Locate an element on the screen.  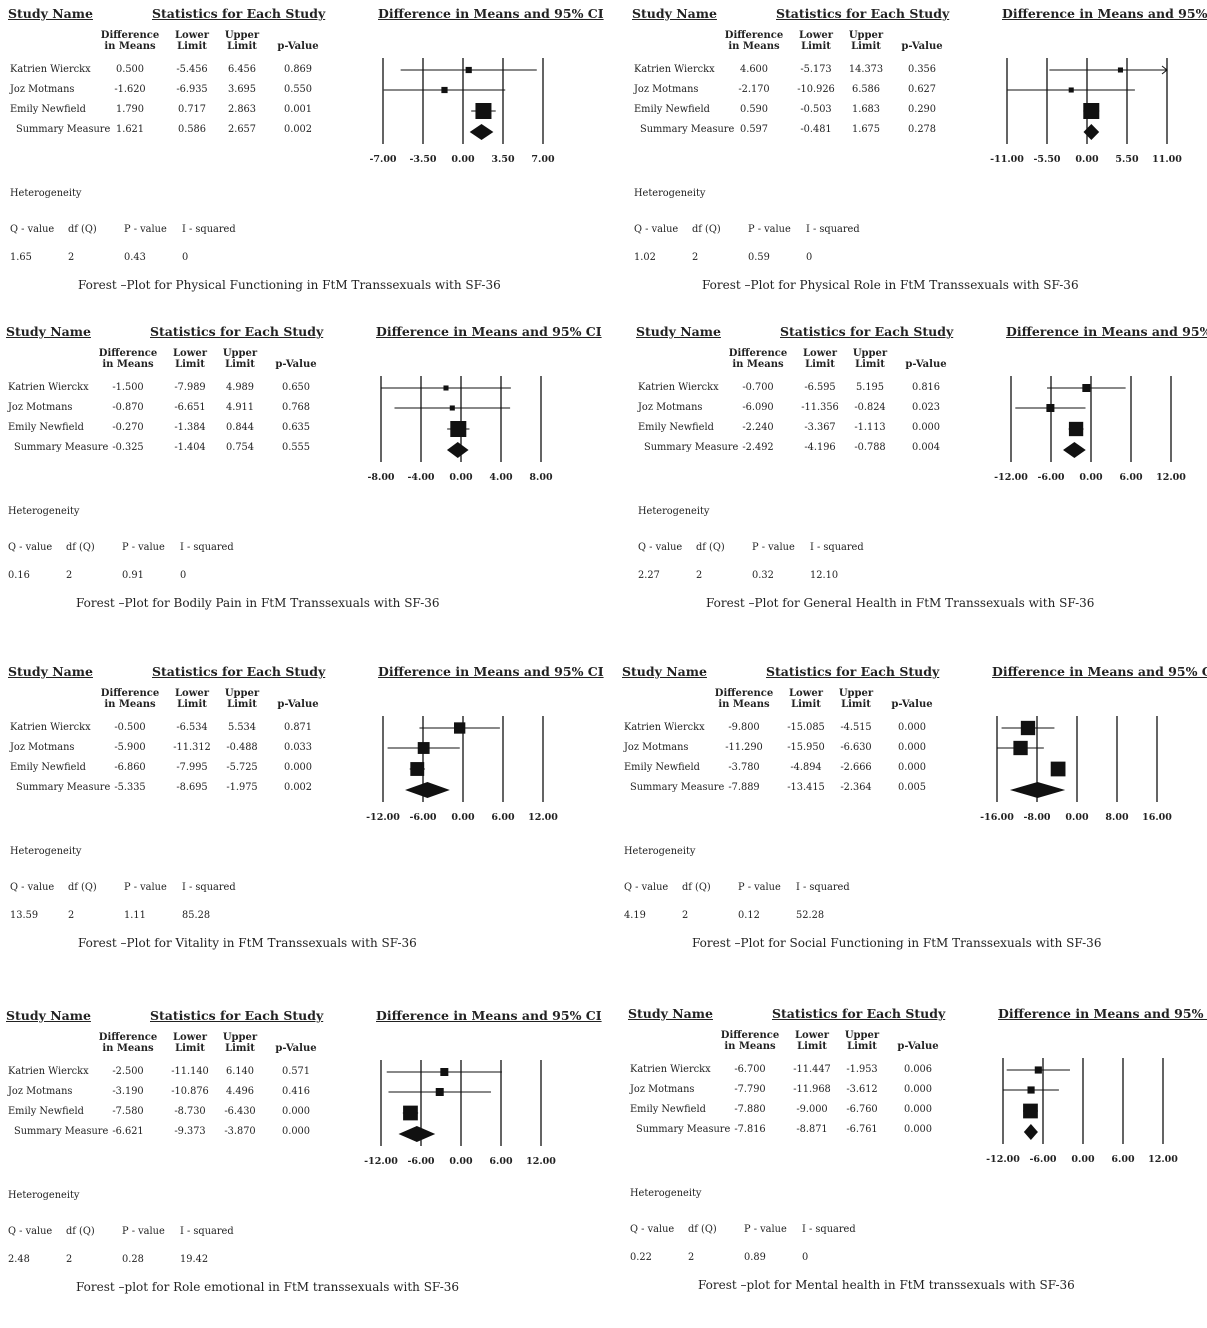
lower-value-cell: 0.717 is located at coordinates (192, 109).